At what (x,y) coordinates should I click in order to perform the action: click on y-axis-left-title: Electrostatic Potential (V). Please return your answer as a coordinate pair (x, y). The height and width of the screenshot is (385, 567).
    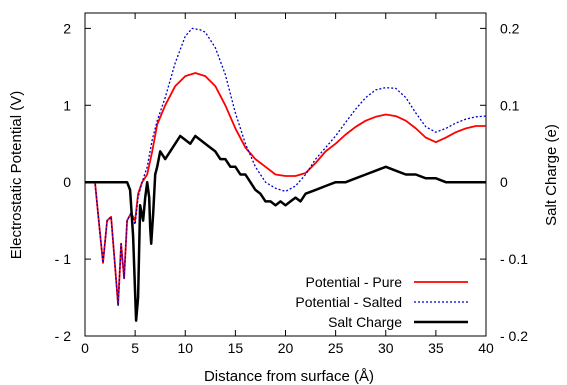
    Looking at the image, I should click on (16, 175).